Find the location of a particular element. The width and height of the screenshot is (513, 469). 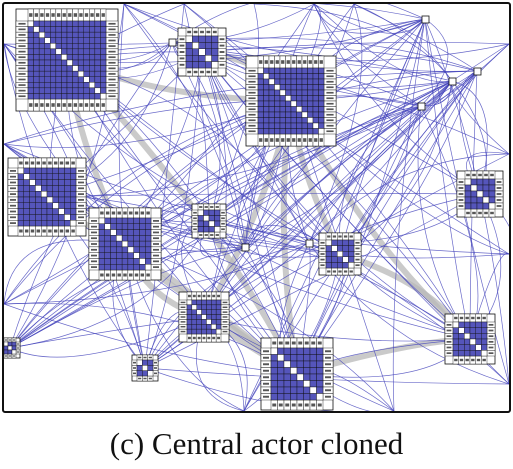

matrix-node-m11 is located at coordinates (297, 374).